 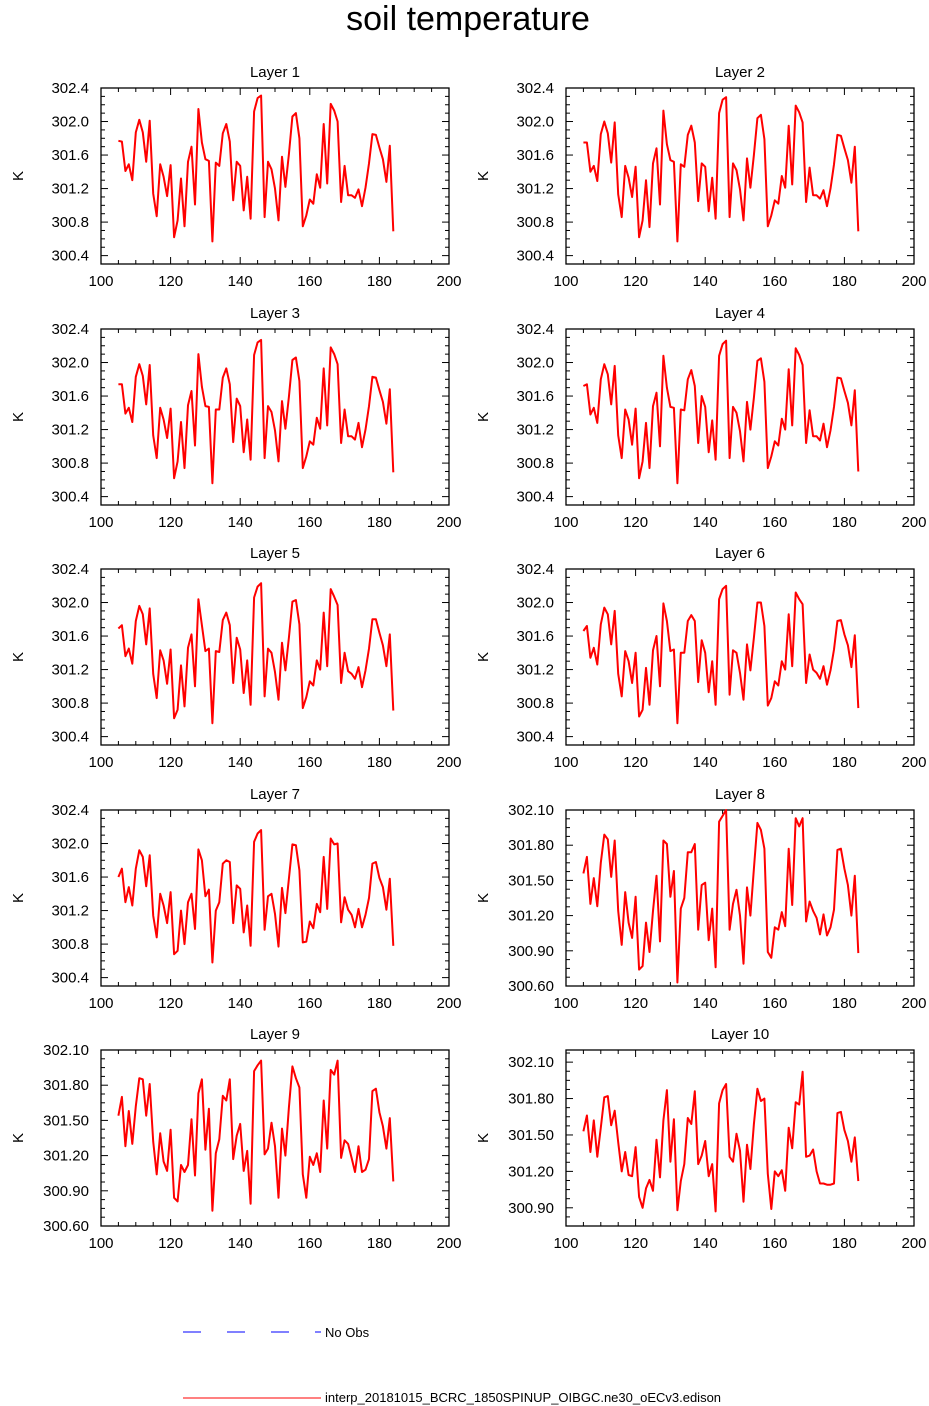 What do you see at coordinates (275, 72) in the screenshot?
I see `panel-title: Layer 1` at bounding box center [275, 72].